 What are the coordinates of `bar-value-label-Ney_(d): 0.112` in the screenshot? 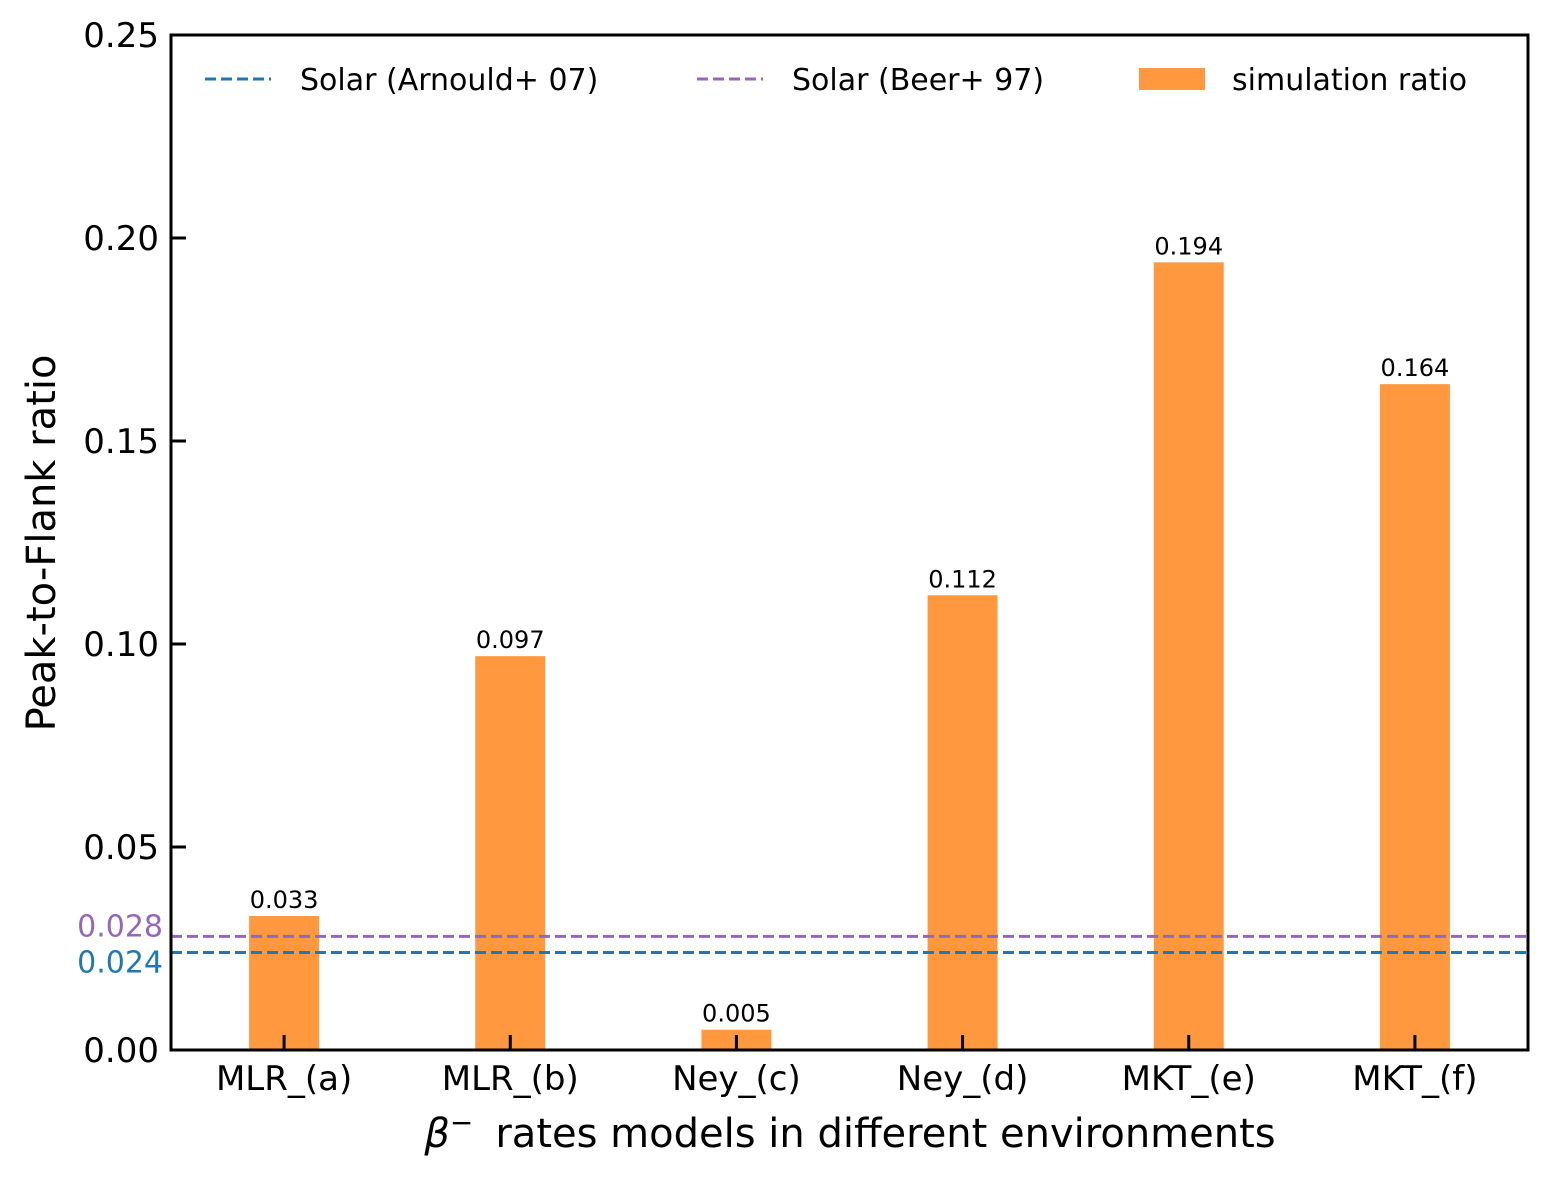 It's located at (962, 579).